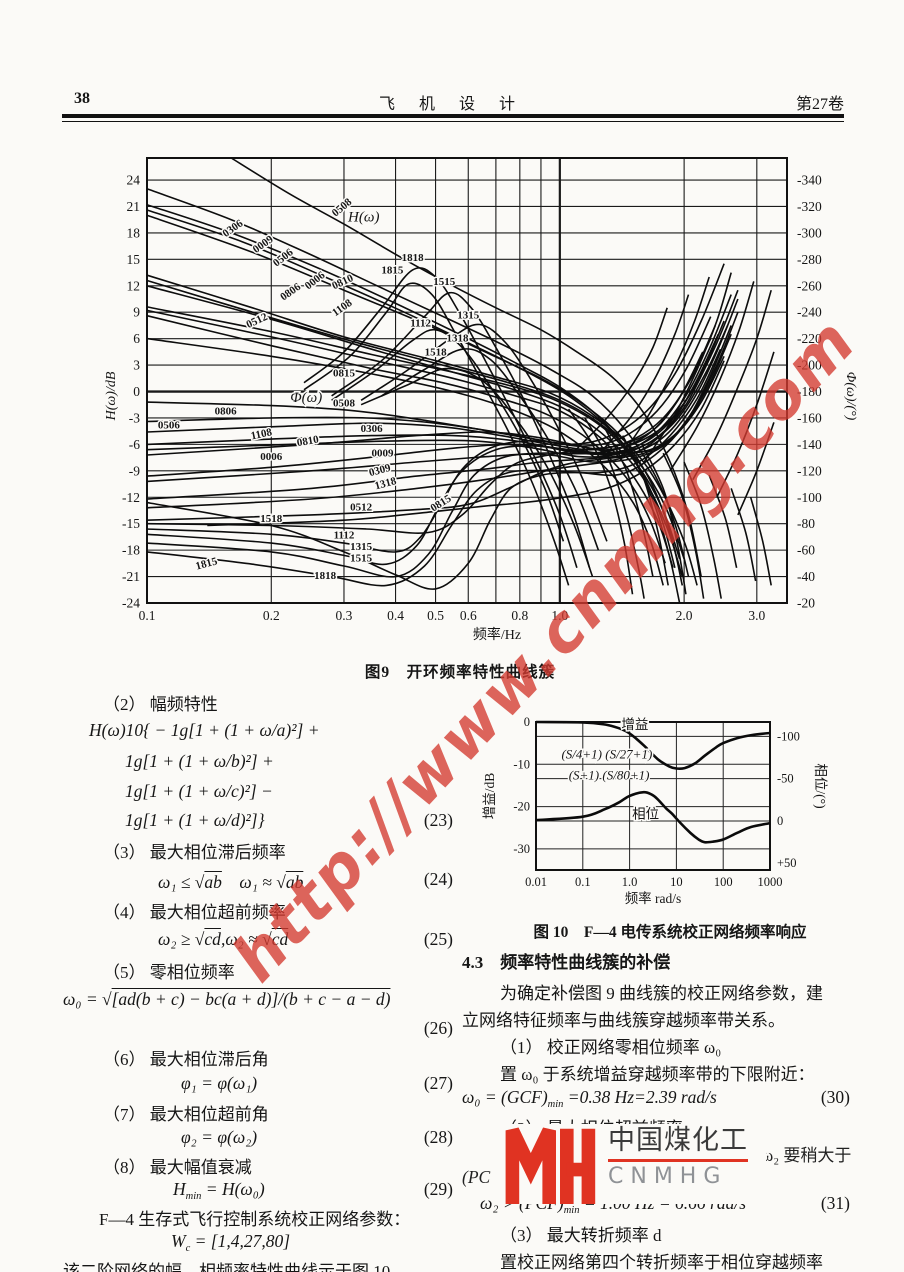 This screenshot has height=1272, width=904. What do you see at coordinates (676, 882) in the screenshot?
I see `fig10-xtick: 10` at bounding box center [676, 882].